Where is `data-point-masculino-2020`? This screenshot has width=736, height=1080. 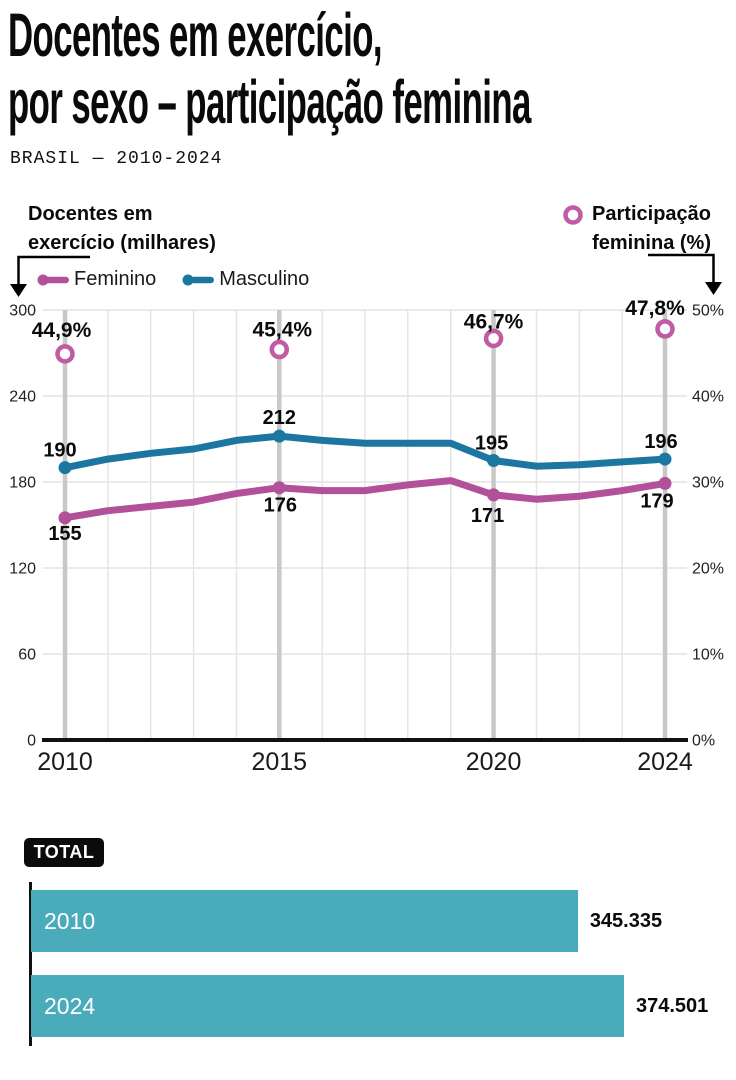 data-point-masculino-2020 is located at coordinates (494, 460).